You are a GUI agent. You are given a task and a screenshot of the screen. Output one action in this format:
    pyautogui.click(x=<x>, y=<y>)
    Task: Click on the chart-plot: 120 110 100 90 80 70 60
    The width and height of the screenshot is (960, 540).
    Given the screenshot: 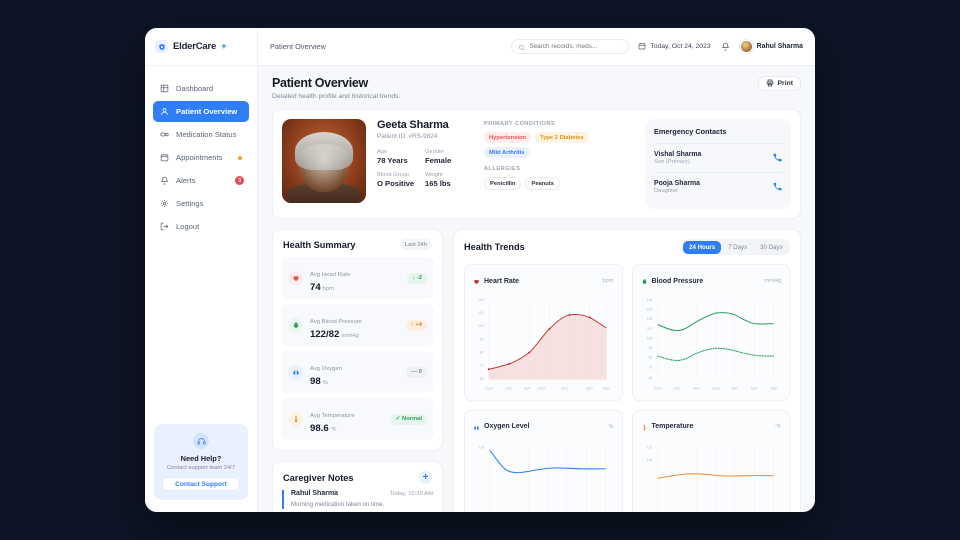 What is the action you would take?
    pyautogui.click(x=543, y=344)
    